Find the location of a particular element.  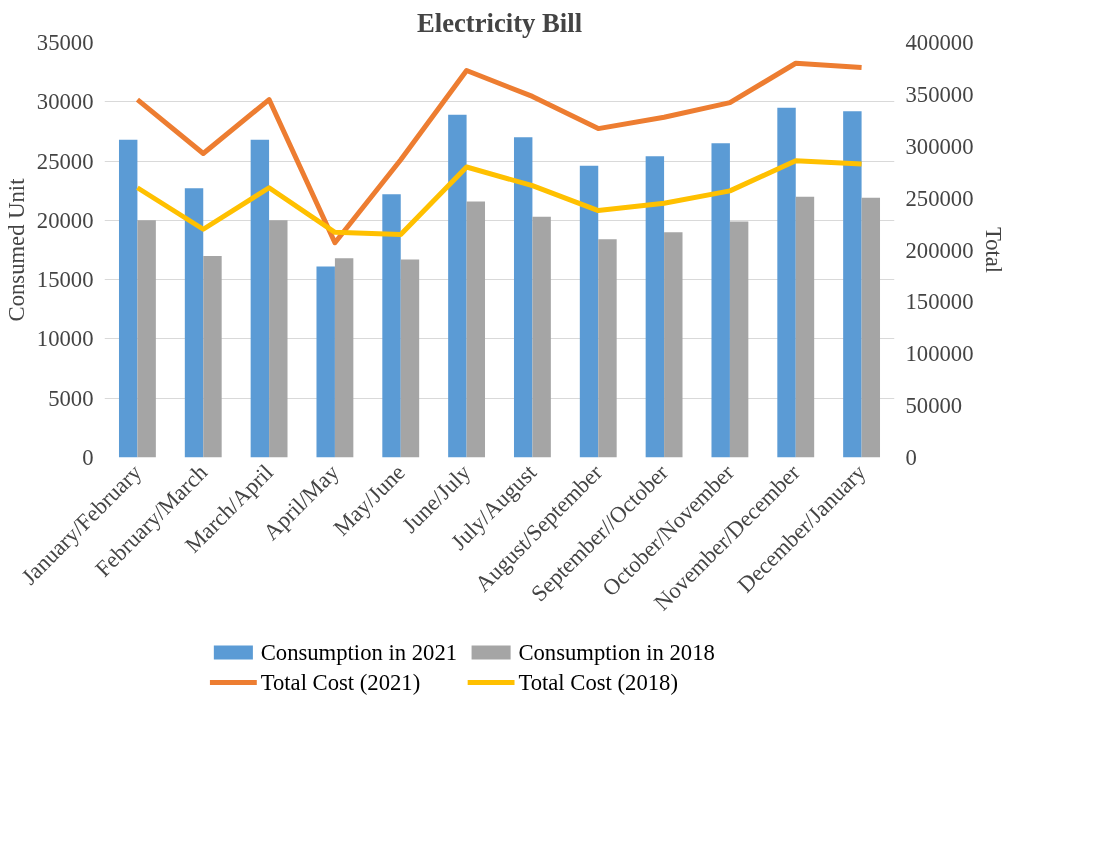

chart-title: Electricity Bill is located at coordinates (499, 22).